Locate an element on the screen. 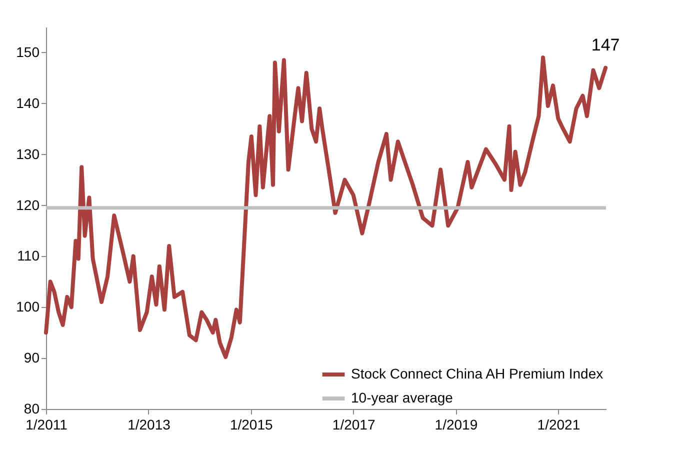 This screenshot has height=455, width=681. x-tick-label: 1/2013 is located at coordinates (149, 424).